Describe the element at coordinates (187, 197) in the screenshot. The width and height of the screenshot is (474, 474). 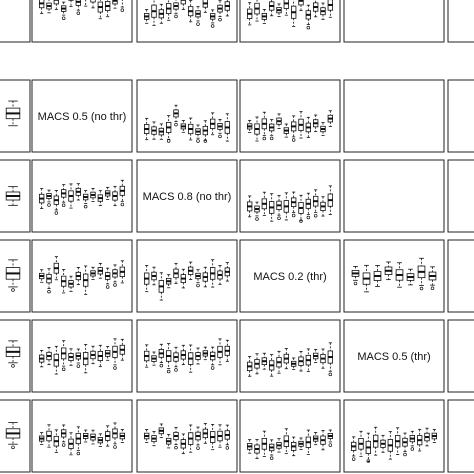
I see `diagonal-label: MACS 0.8 (no thr)` at that location.